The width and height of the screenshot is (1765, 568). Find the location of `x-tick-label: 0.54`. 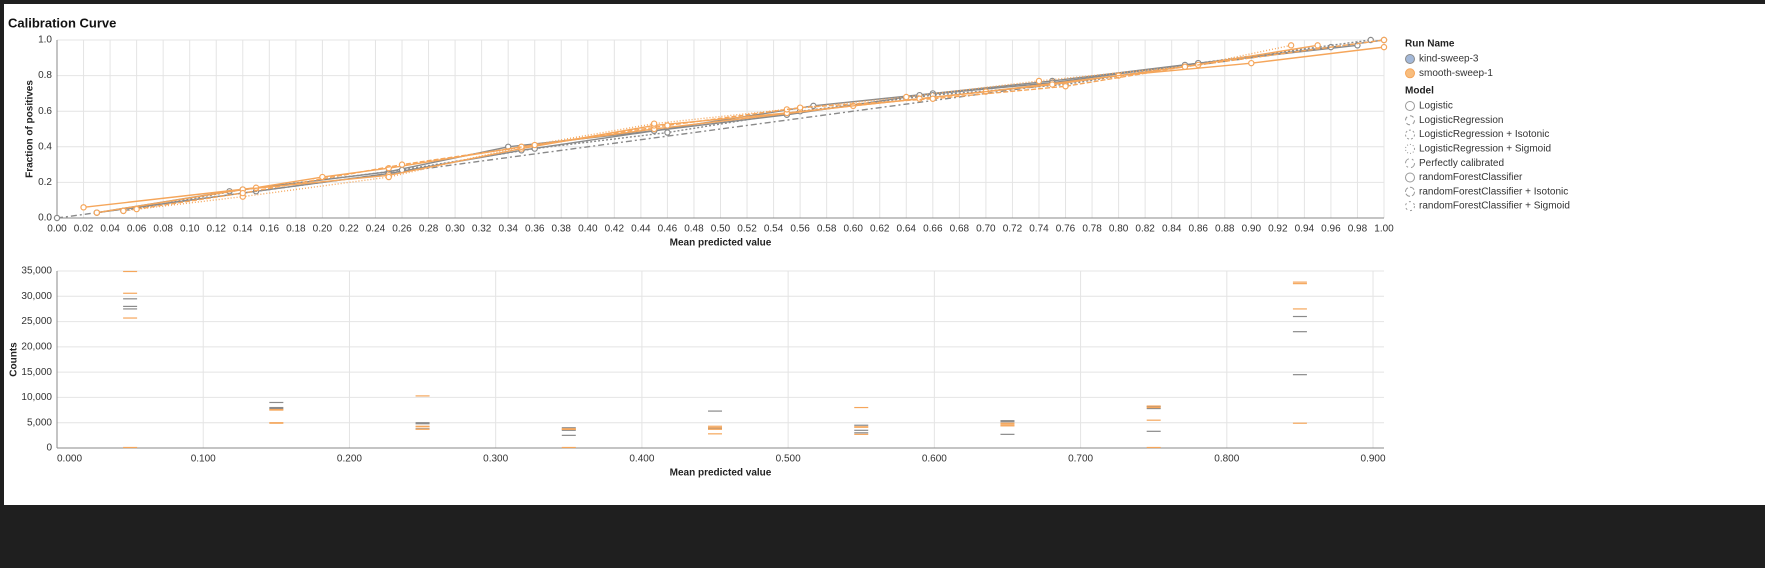

x-tick-label: 0.54 is located at coordinates (774, 229).